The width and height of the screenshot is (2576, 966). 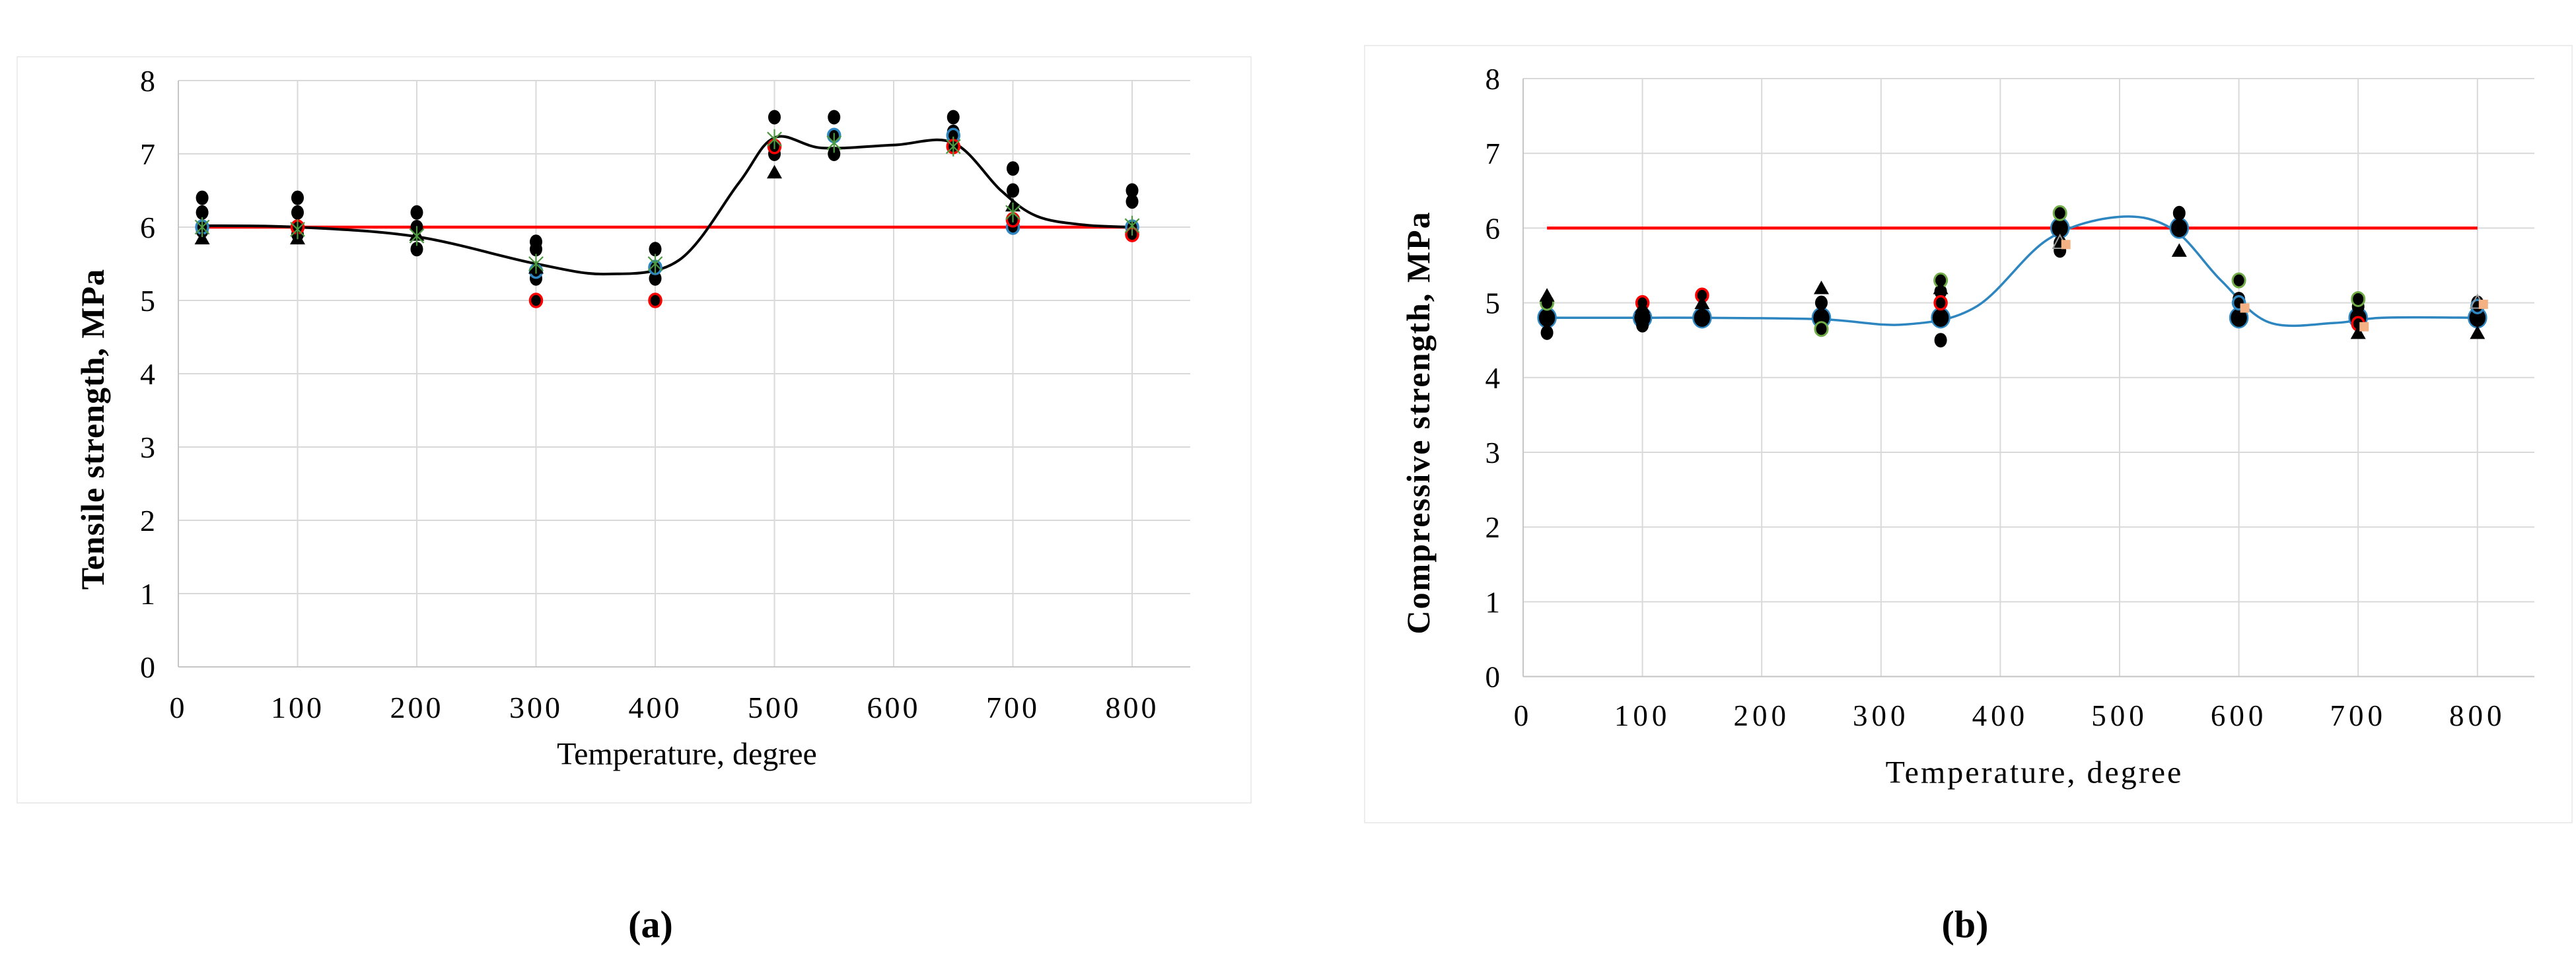 I want to click on x-tick-label: 600, so click(x=894, y=707).